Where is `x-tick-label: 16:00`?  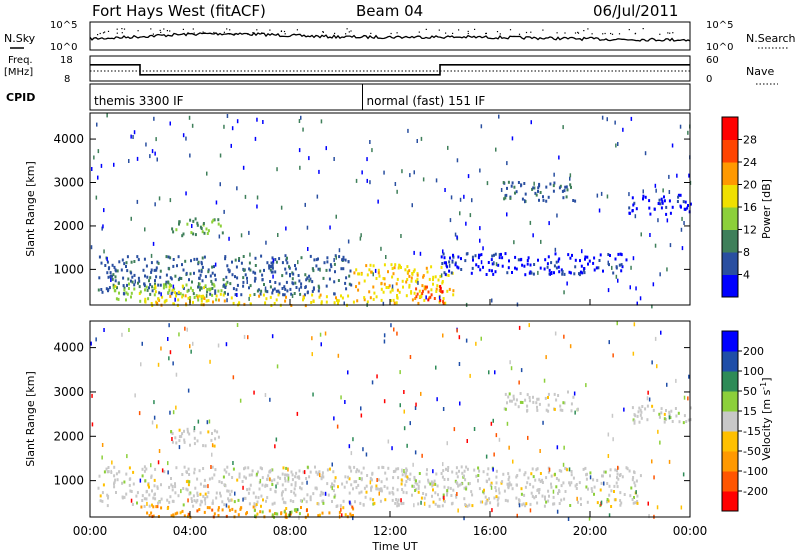 x-tick-label: 16:00 is located at coordinates (490, 531).